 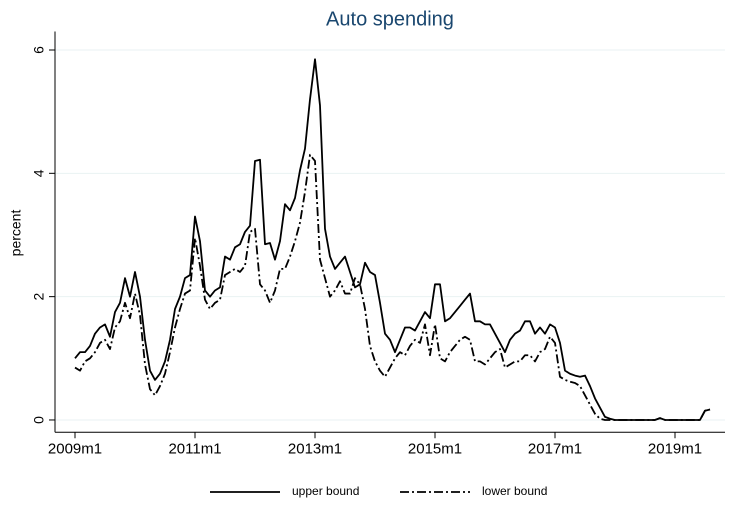 I want to click on x-tick-label: 2017m1, so click(x=555, y=448).